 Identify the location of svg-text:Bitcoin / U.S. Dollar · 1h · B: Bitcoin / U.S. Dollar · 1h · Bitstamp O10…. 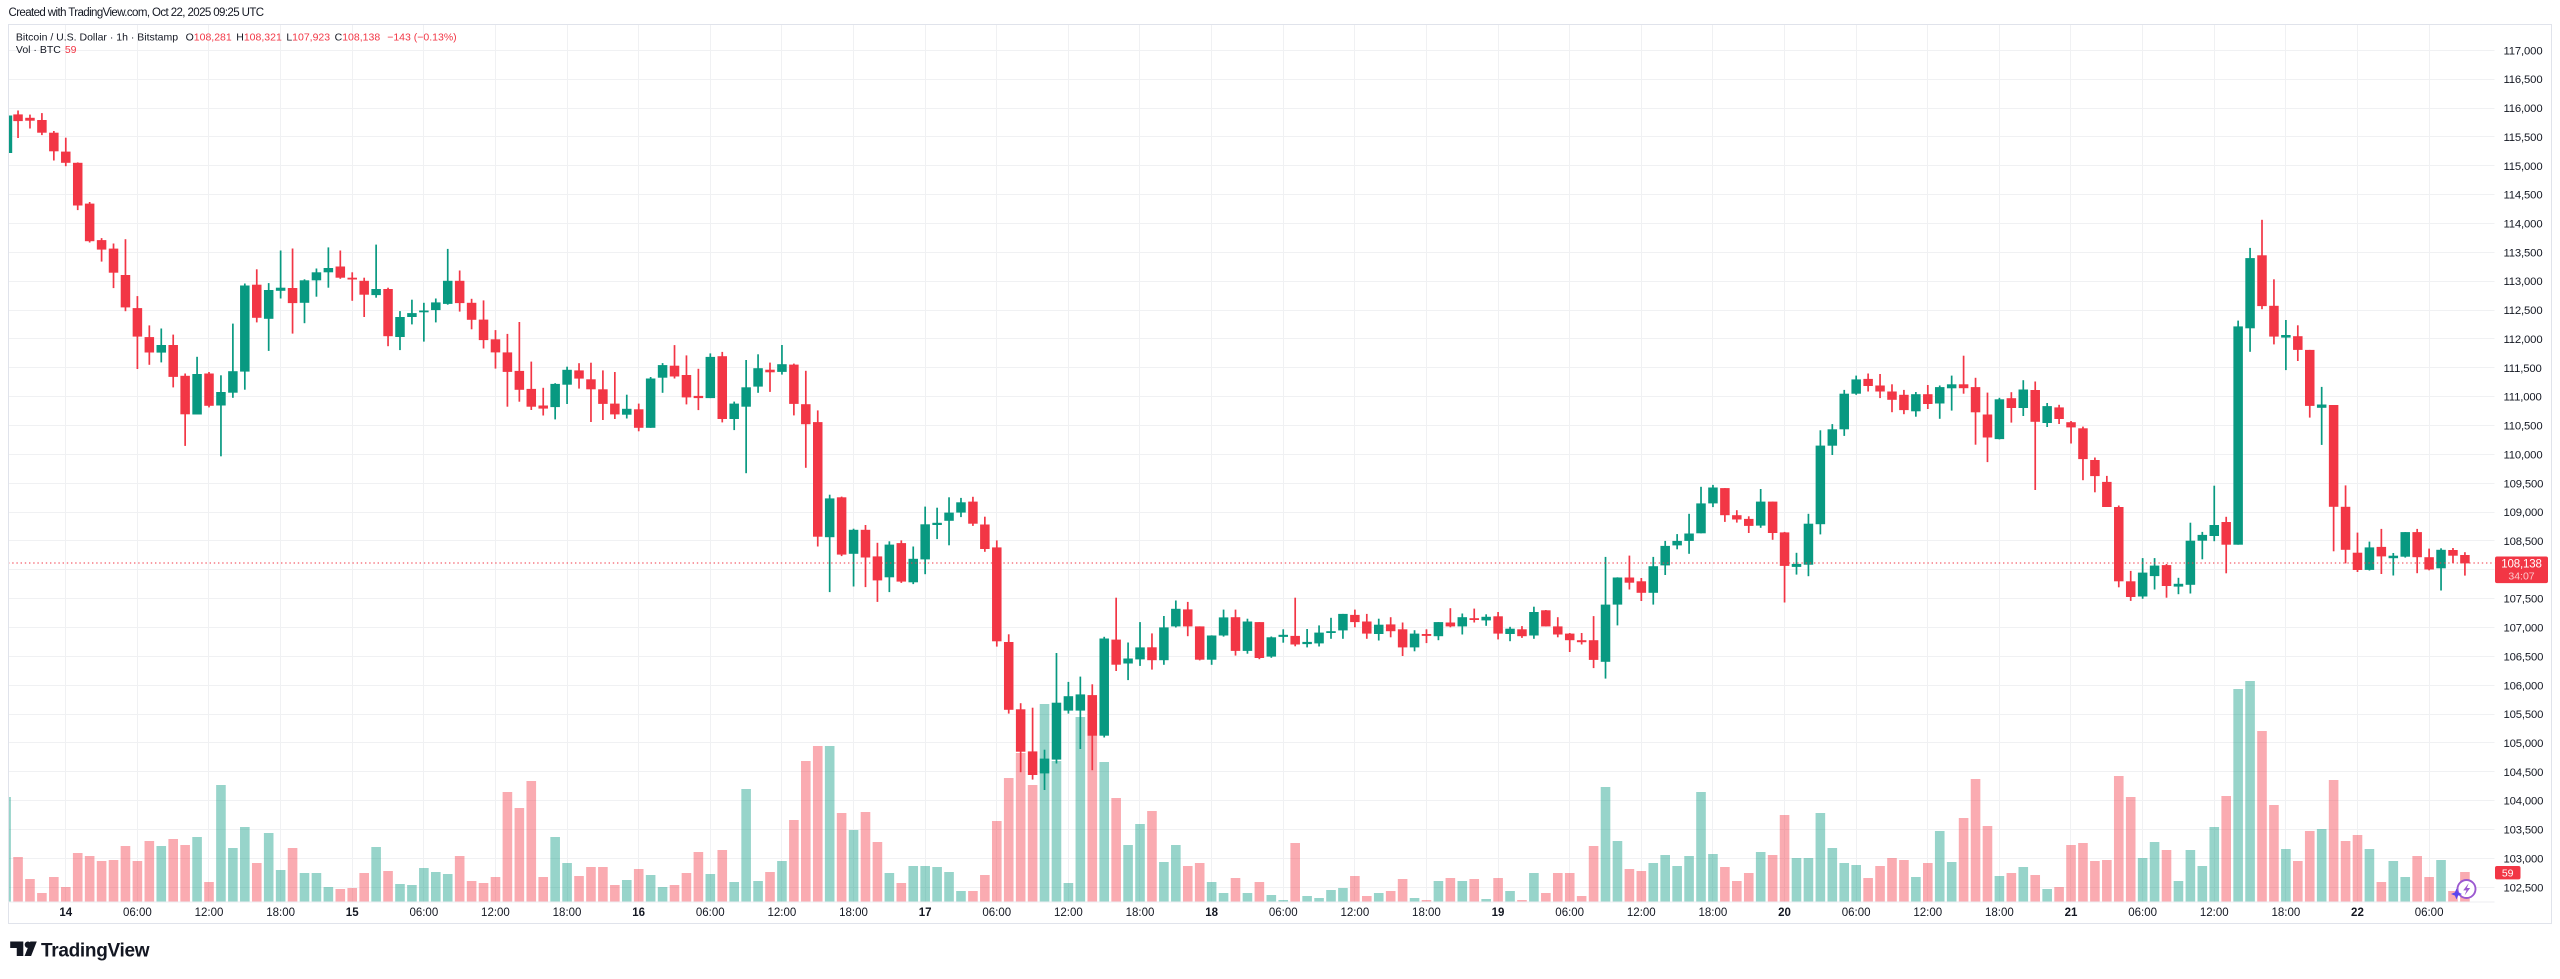
(236, 38).